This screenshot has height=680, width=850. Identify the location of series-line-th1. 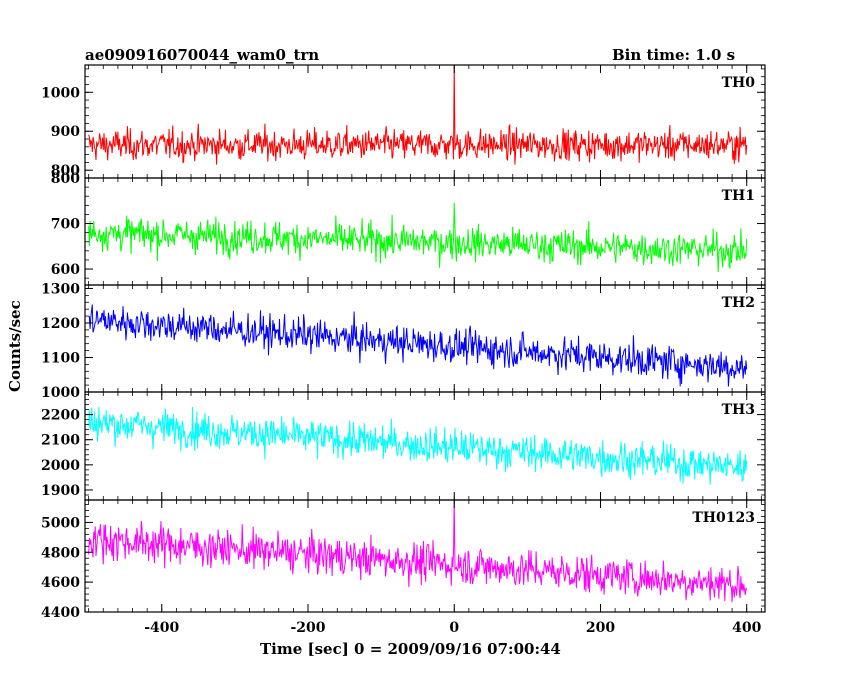
(418, 237).